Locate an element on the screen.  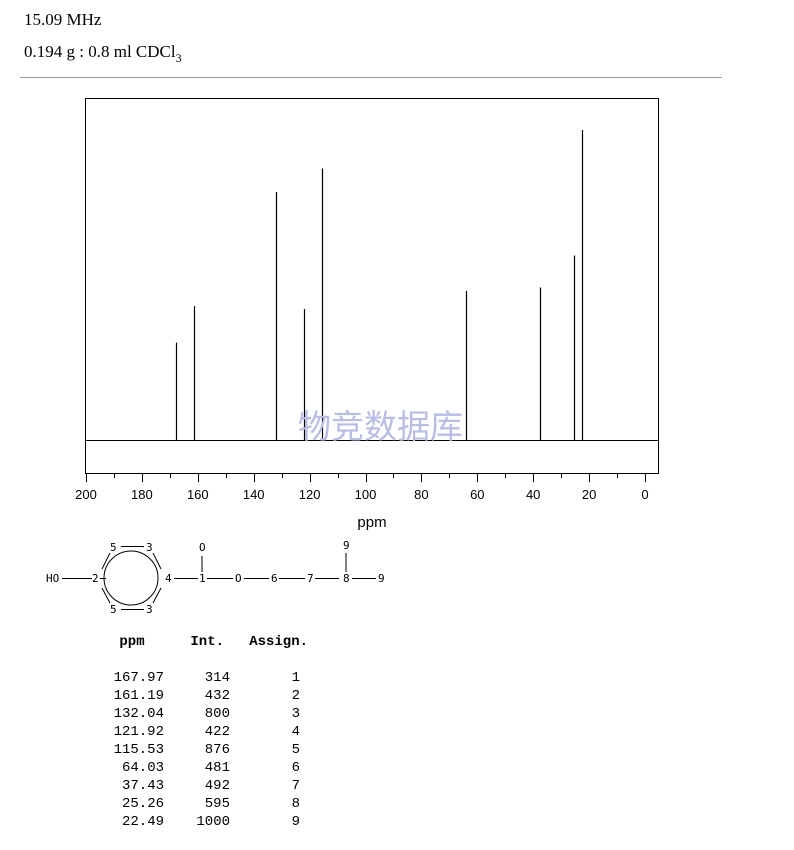
sample-text: 0.194 g : 0.8 ml CDCl is located at coordinates (100, 51).